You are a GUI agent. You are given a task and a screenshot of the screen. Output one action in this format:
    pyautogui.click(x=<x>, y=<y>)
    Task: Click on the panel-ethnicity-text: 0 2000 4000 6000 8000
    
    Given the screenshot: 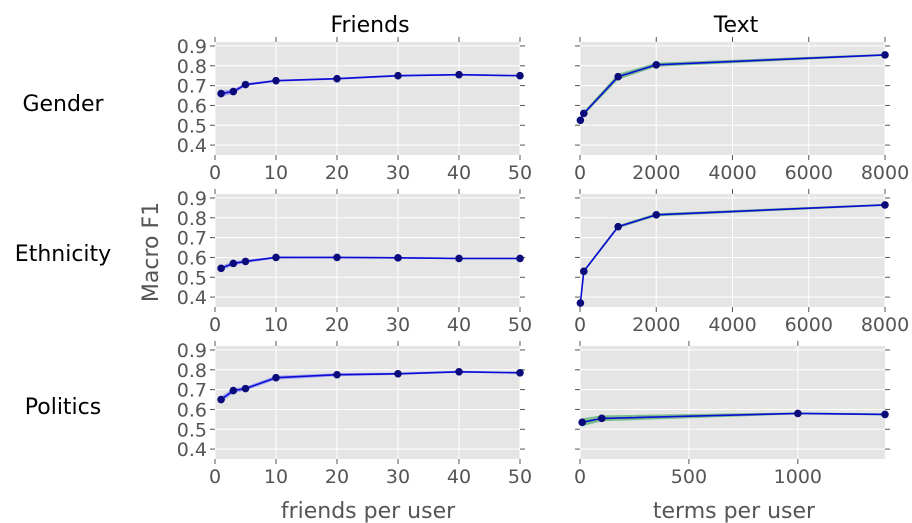 What is the action you would take?
    pyautogui.click(x=741, y=262)
    